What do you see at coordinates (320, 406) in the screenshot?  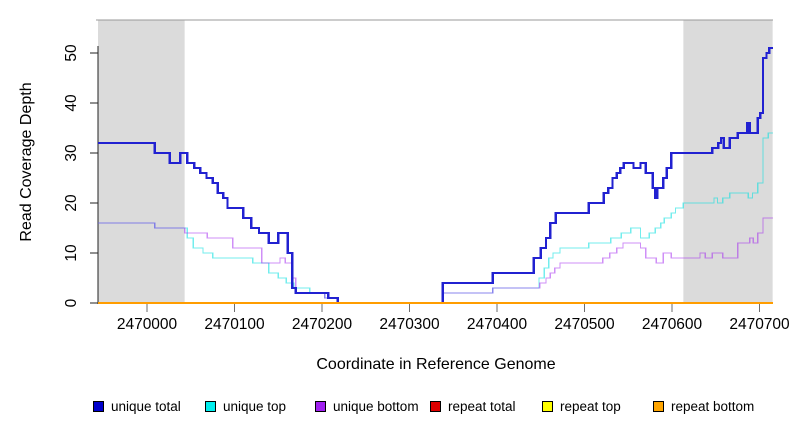 I see `legend-swatch-unique-bottom` at bounding box center [320, 406].